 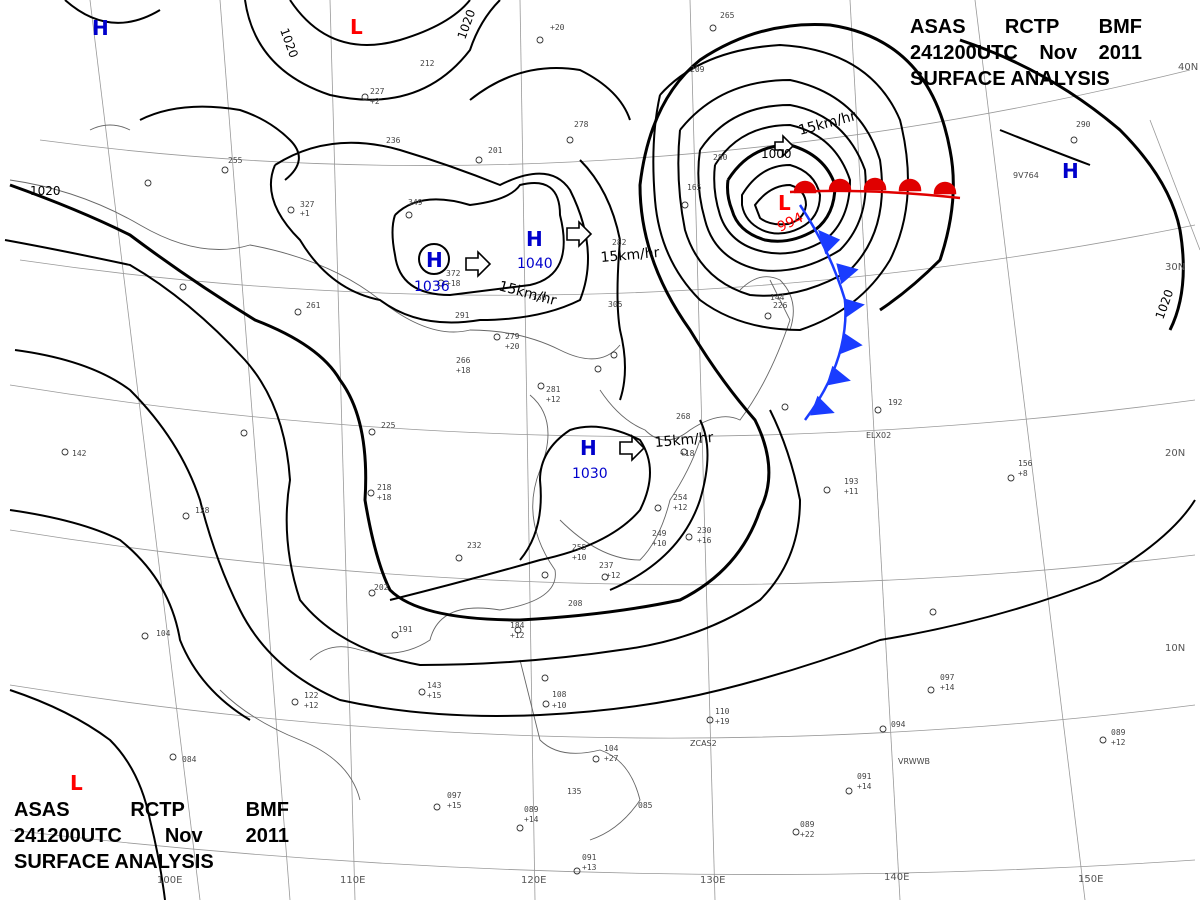 I want to click on high-center-ring, so click(x=434, y=259).